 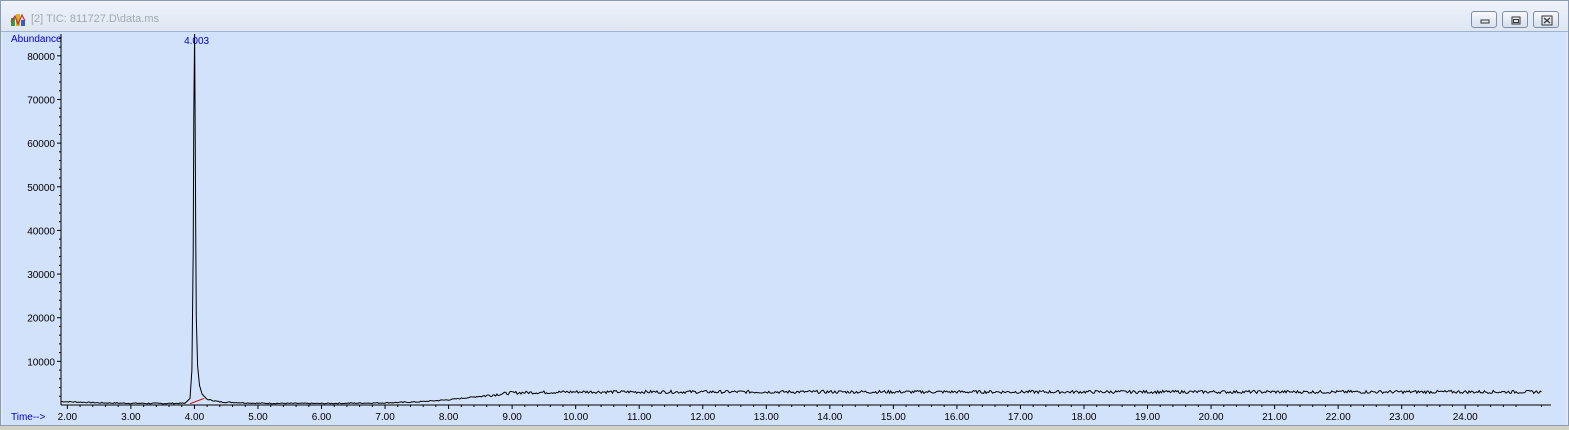 I want to click on x-tick-label: 5.00, so click(x=258, y=417).